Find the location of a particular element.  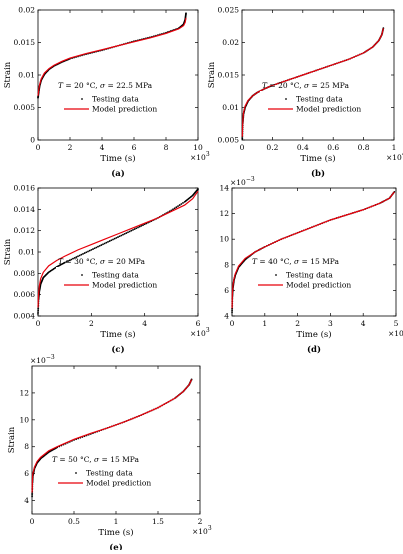

annotation-T-value: 50 °C is located at coordinates (79, 459).